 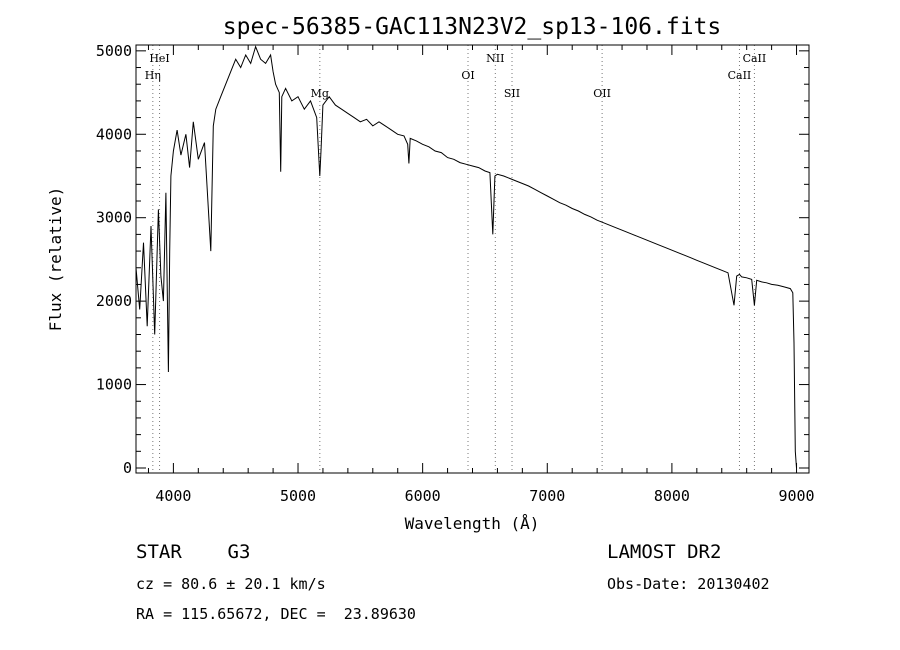 What do you see at coordinates (127, 468) in the screenshot?
I see `y-tick-label: 0` at bounding box center [127, 468].